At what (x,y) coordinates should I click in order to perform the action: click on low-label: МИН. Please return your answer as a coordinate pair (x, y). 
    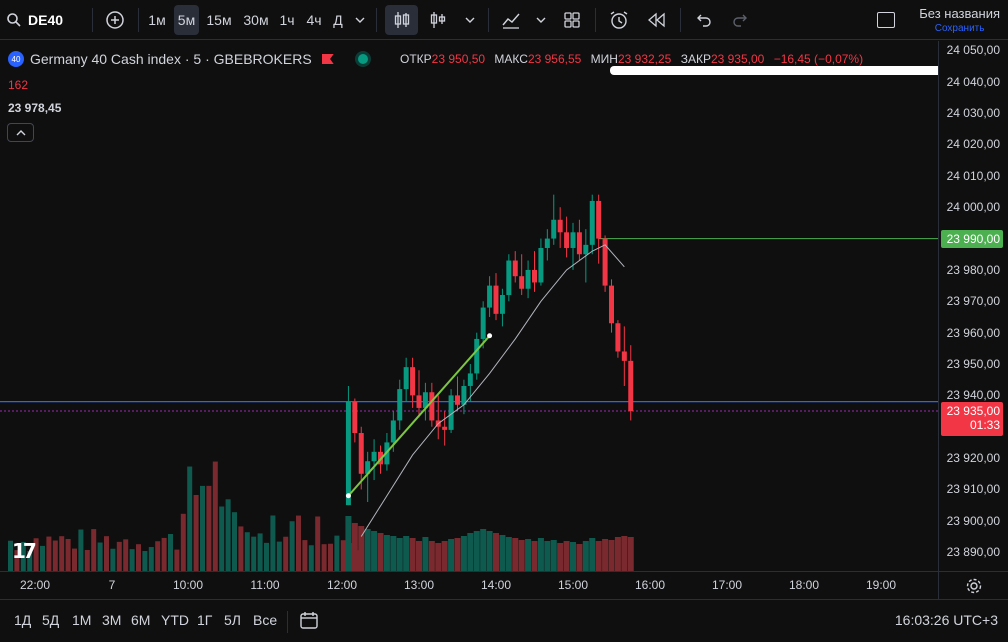
    Looking at the image, I should click on (604, 59).